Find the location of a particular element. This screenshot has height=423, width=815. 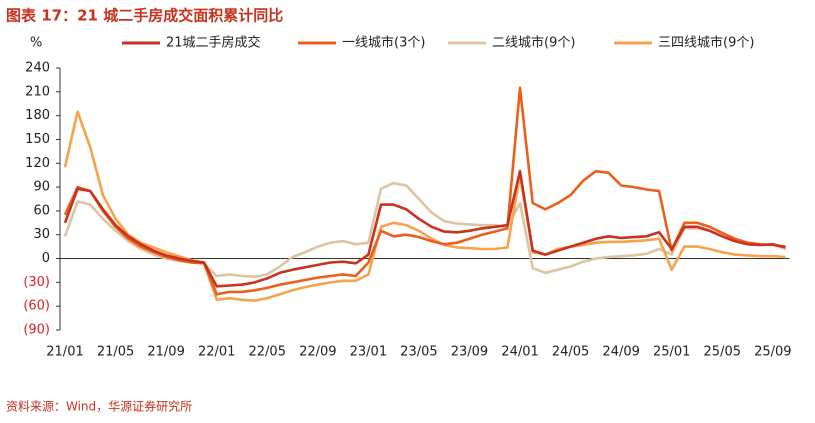

y-tick-label: 90 is located at coordinates (41, 187).